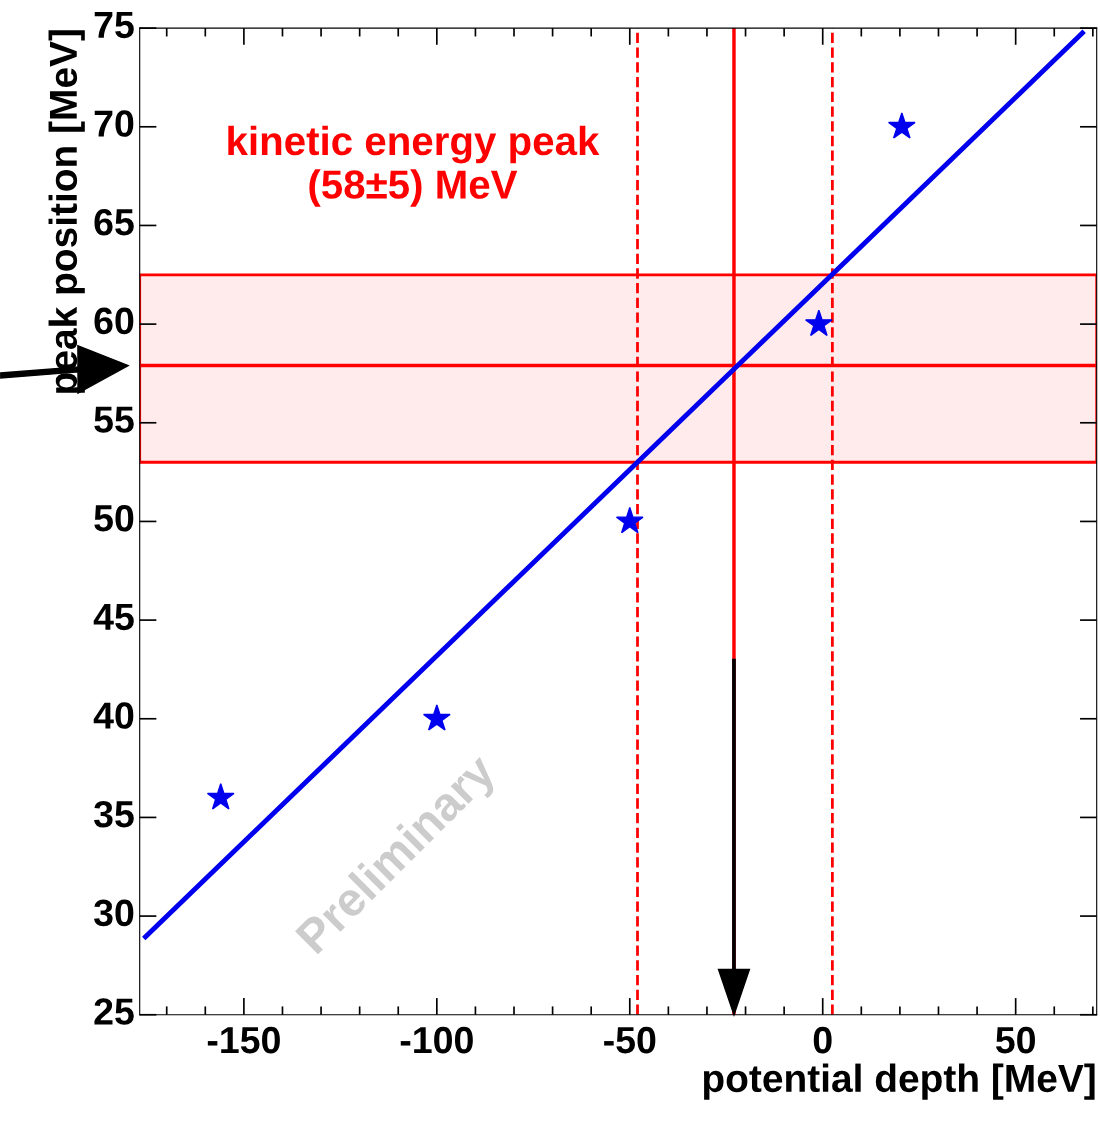 Image resolution: width=1100 pixels, height=1125 pixels. Describe the element at coordinates (1015, 1040) in the screenshot. I see `x-tick-label: 50` at that location.